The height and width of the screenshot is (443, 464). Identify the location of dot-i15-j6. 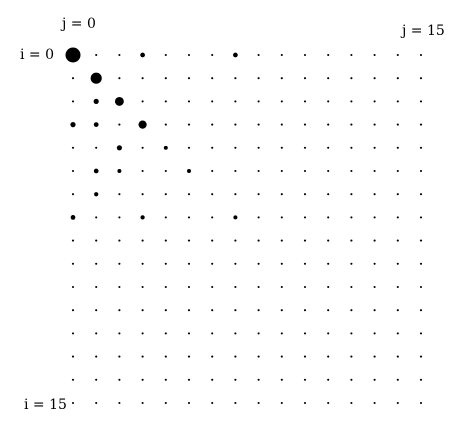
(212, 403).